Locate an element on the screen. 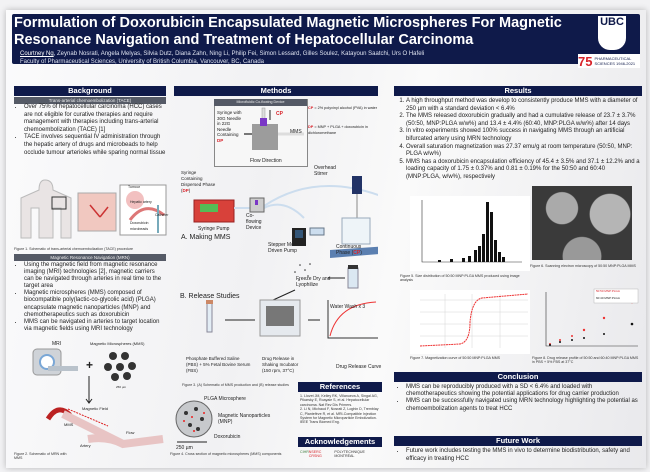  presenting-author: Courtney Ng is located at coordinates (37, 54).